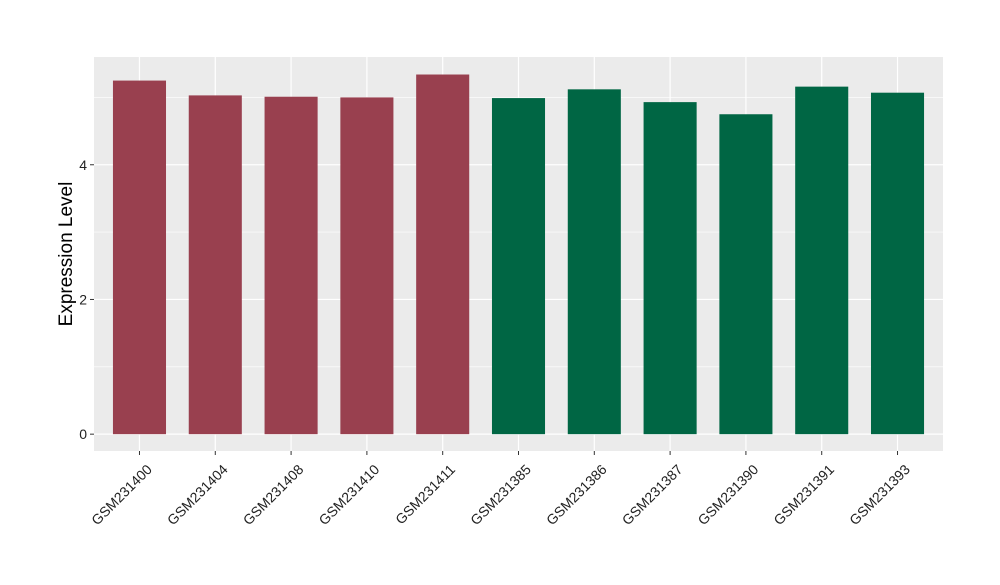 The image size is (1000, 585). I want to click on bar-GSM231387, so click(670, 268).